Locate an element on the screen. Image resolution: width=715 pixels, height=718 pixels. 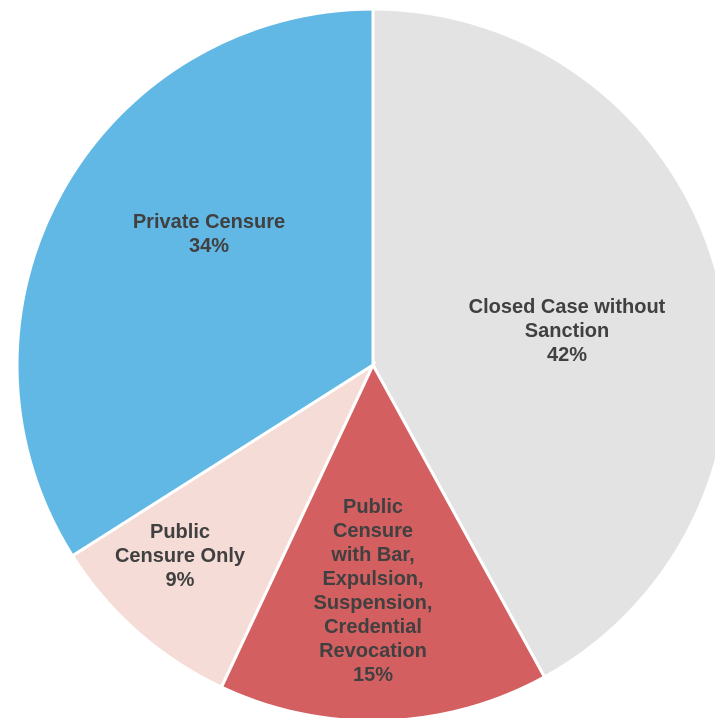
slice-percent-label: 9% is located at coordinates (180, 580).